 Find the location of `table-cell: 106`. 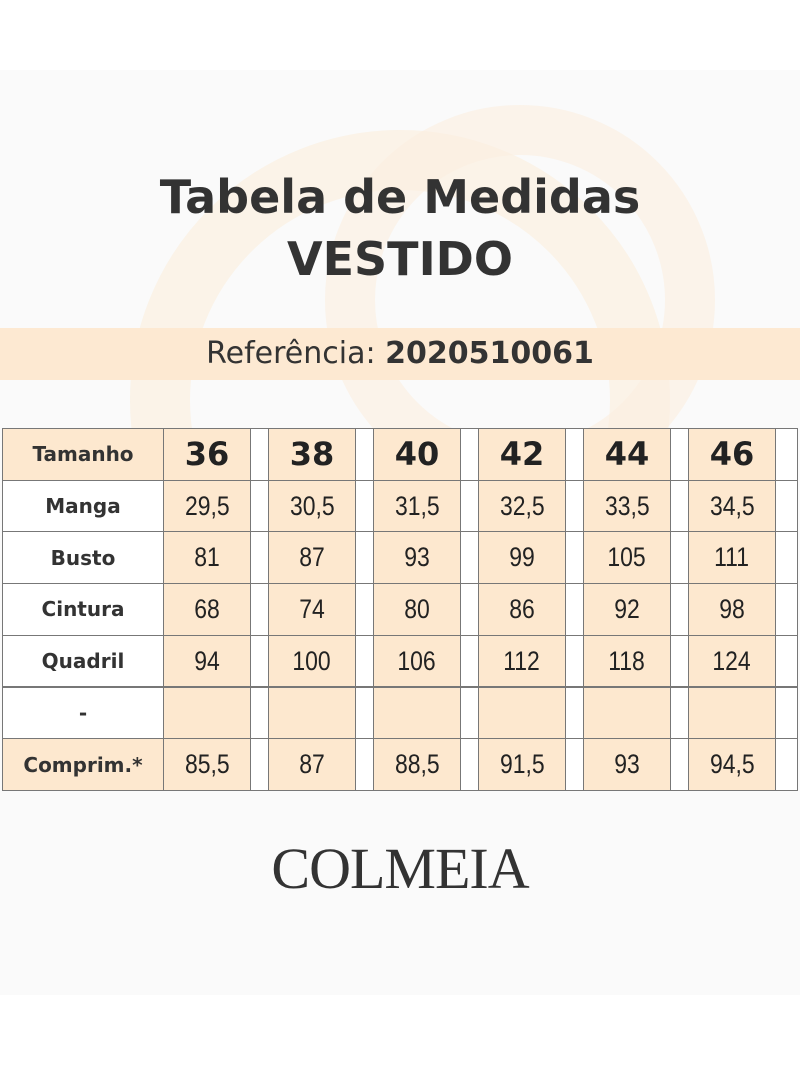

table-cell: 106 is located at coordinates (417, 661).